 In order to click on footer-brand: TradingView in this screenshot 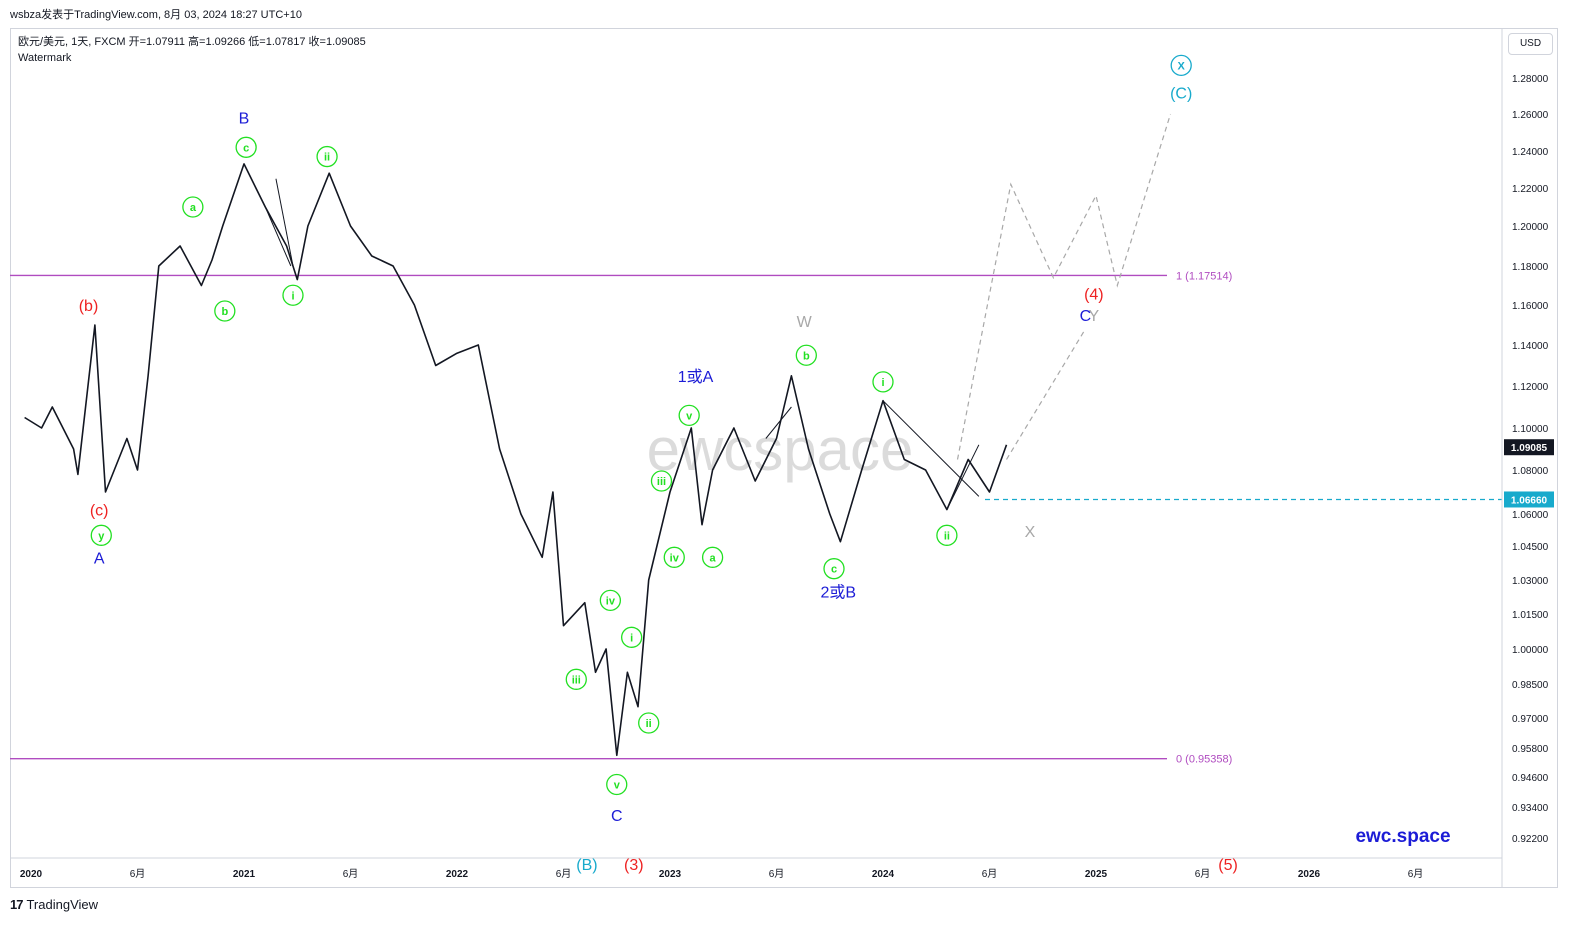, I will do `click(62, 904)`.